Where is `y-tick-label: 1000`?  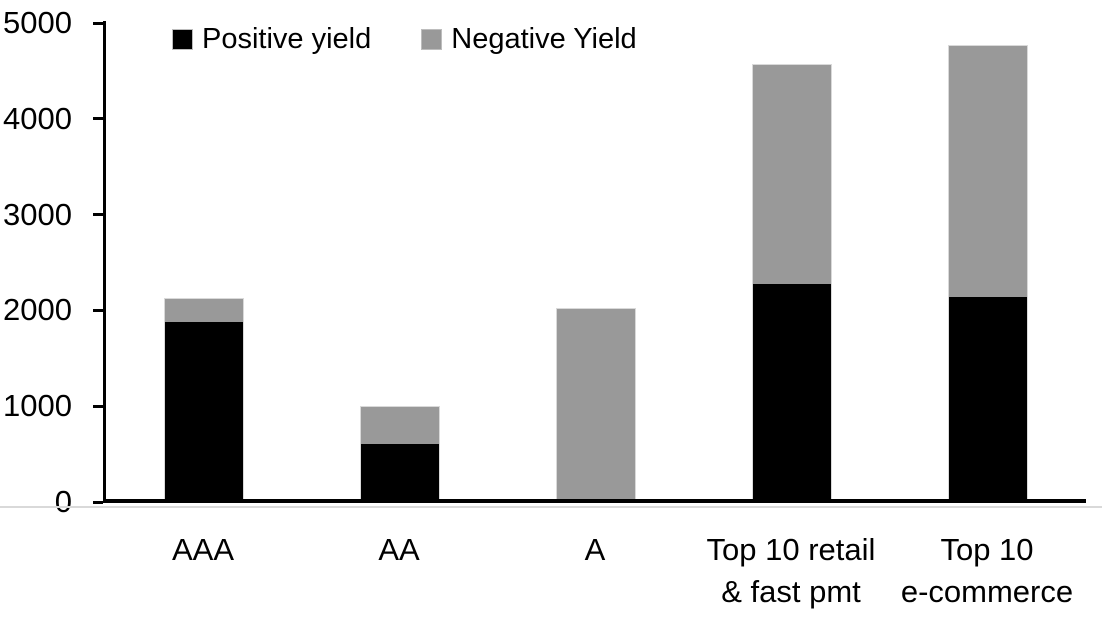
y-tick-label: 1000 is located at coordinates (37, 406).